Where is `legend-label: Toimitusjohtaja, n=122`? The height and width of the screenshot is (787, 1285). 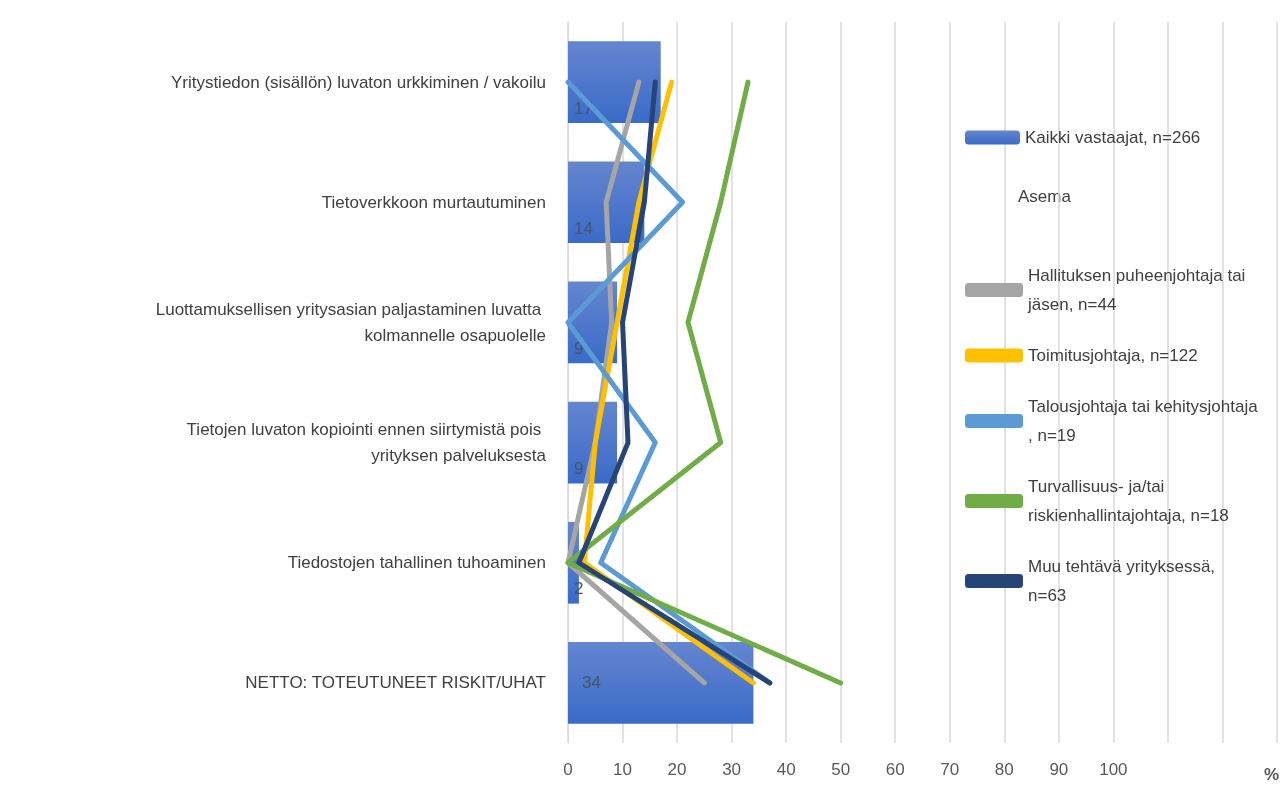 legend-label: Toimitusjohtaja, n=122 is located at coordinates (1113, 355).